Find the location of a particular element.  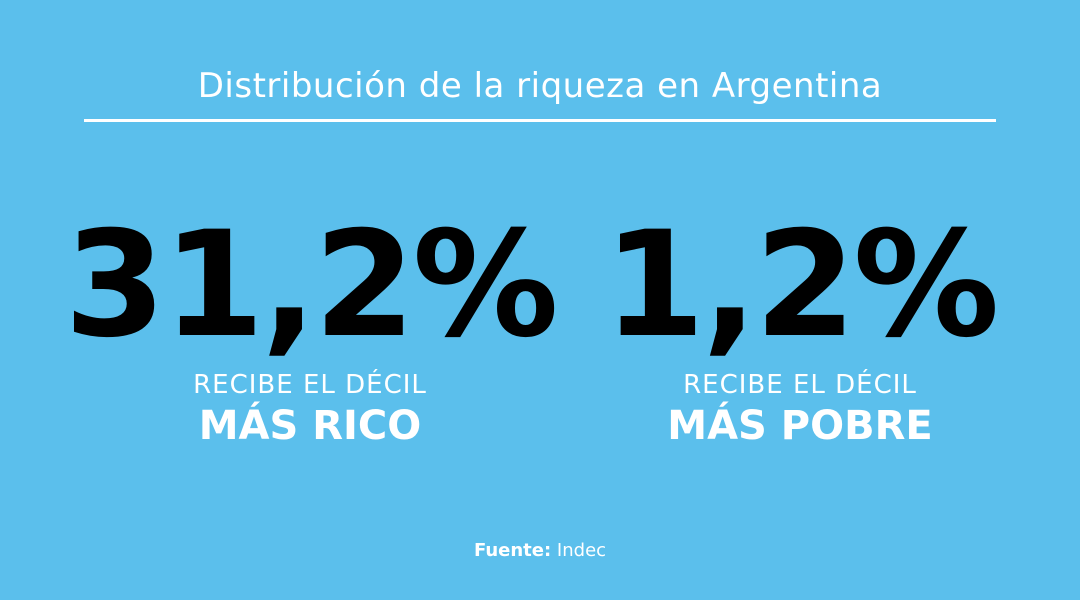

stat-subtitle-richest: RECIBE EL DÉCIL is located at coordinates (310, 385).